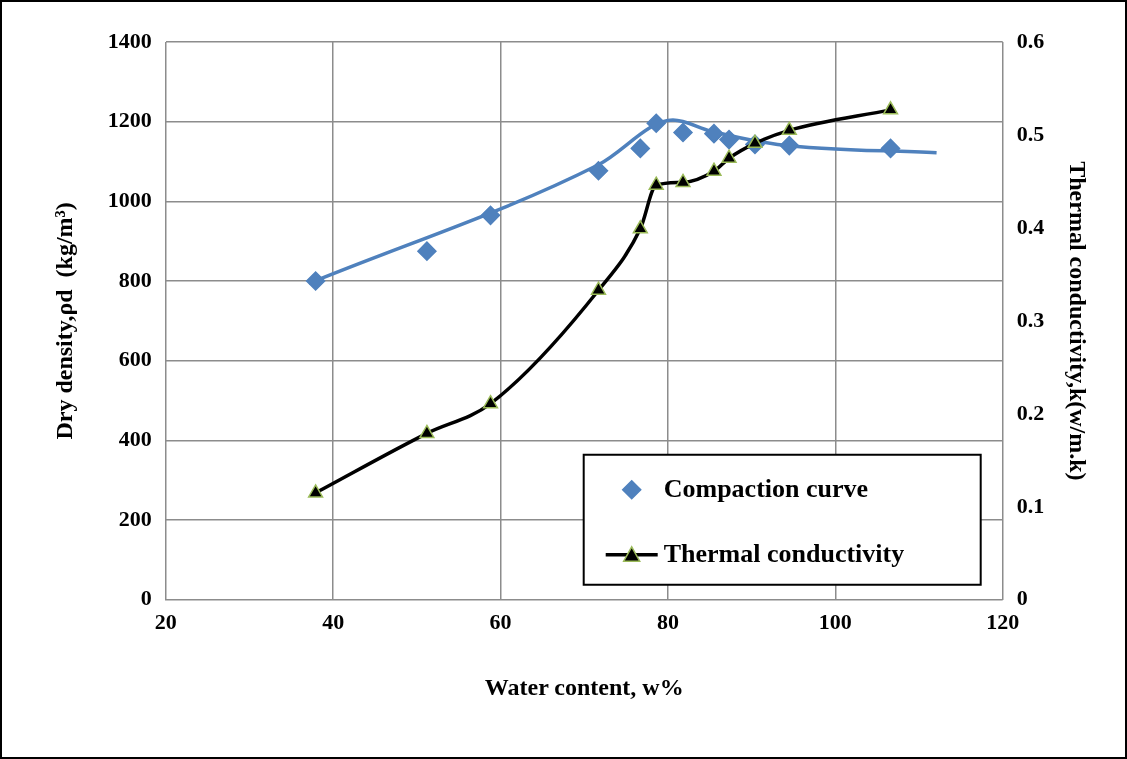 The width and height of the screenshot is (1127, 759). Describe the element at coordinates (1030, 226) in the screenshot. I see `y2-tick-label: 0.4` at that location.